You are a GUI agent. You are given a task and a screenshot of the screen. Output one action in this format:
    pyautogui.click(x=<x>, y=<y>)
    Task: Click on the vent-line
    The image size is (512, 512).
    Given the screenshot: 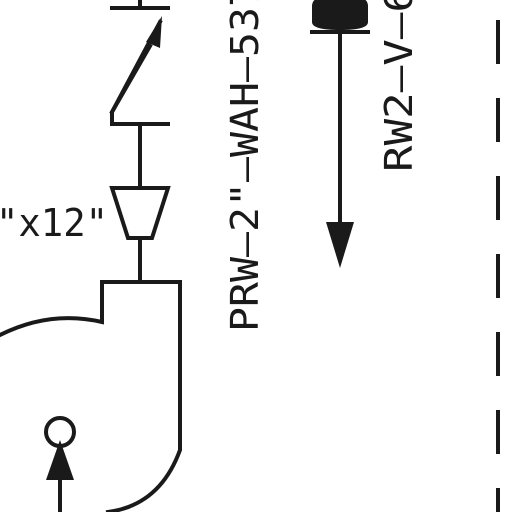 What is the action you would take?
    pyautogui.click(x=340, y=134)
    